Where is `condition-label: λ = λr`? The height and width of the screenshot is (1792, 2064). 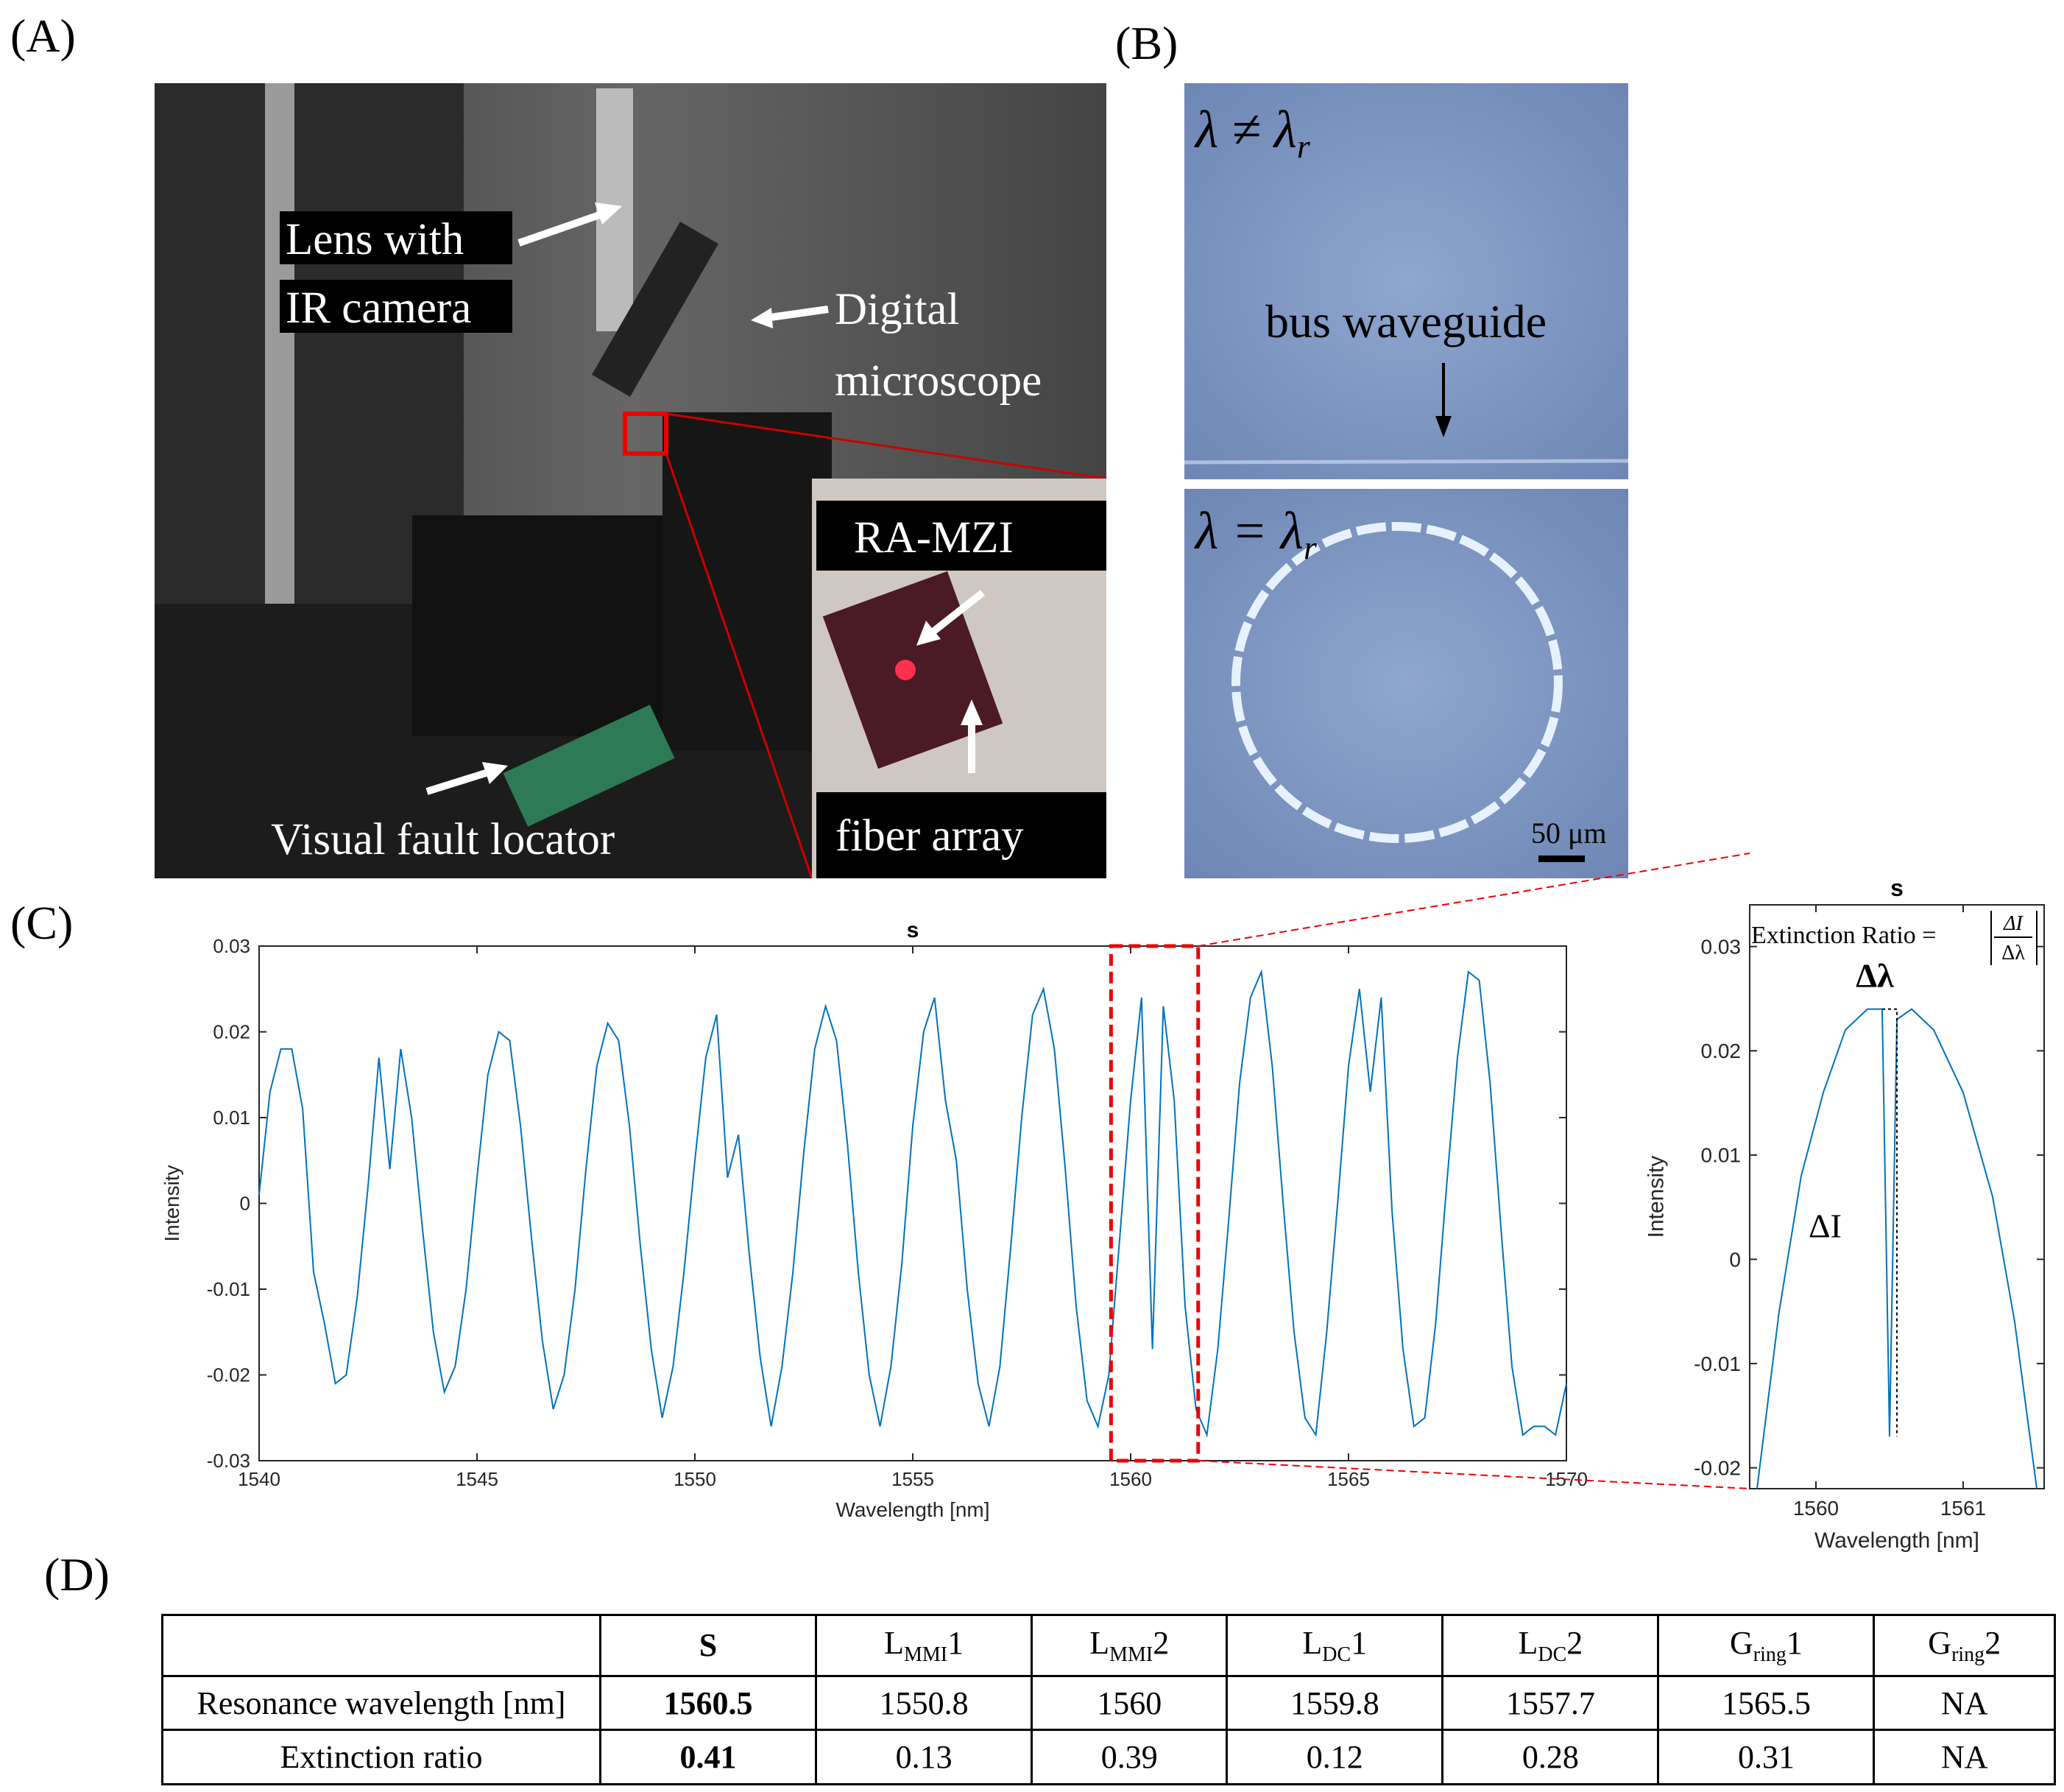 condition-label: λ = λr is located at coordinates (1256, 533).